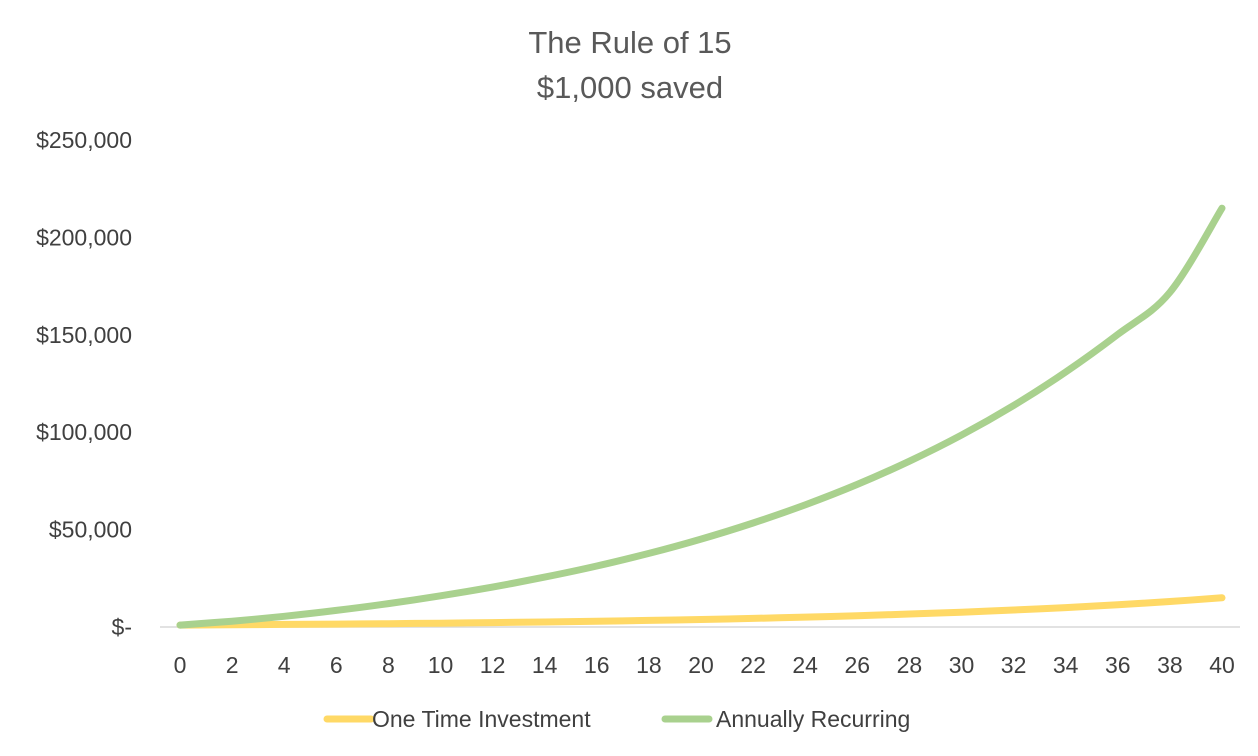  Describe the element at coordinates (336, 665) in the screenshot. I see `x-tick-label: 6` at that location.